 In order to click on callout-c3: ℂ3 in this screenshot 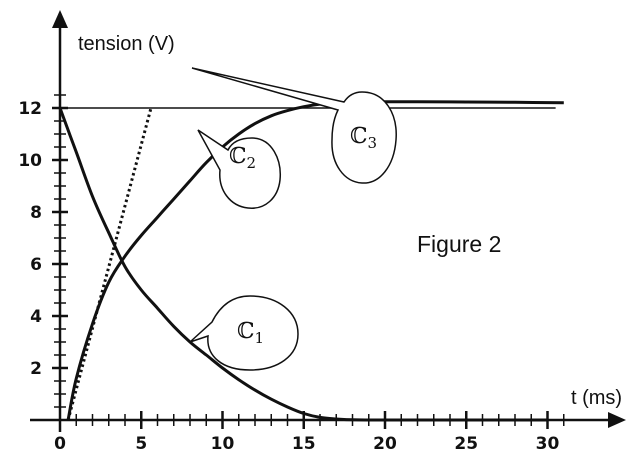, I will do `click(294, 125)`.